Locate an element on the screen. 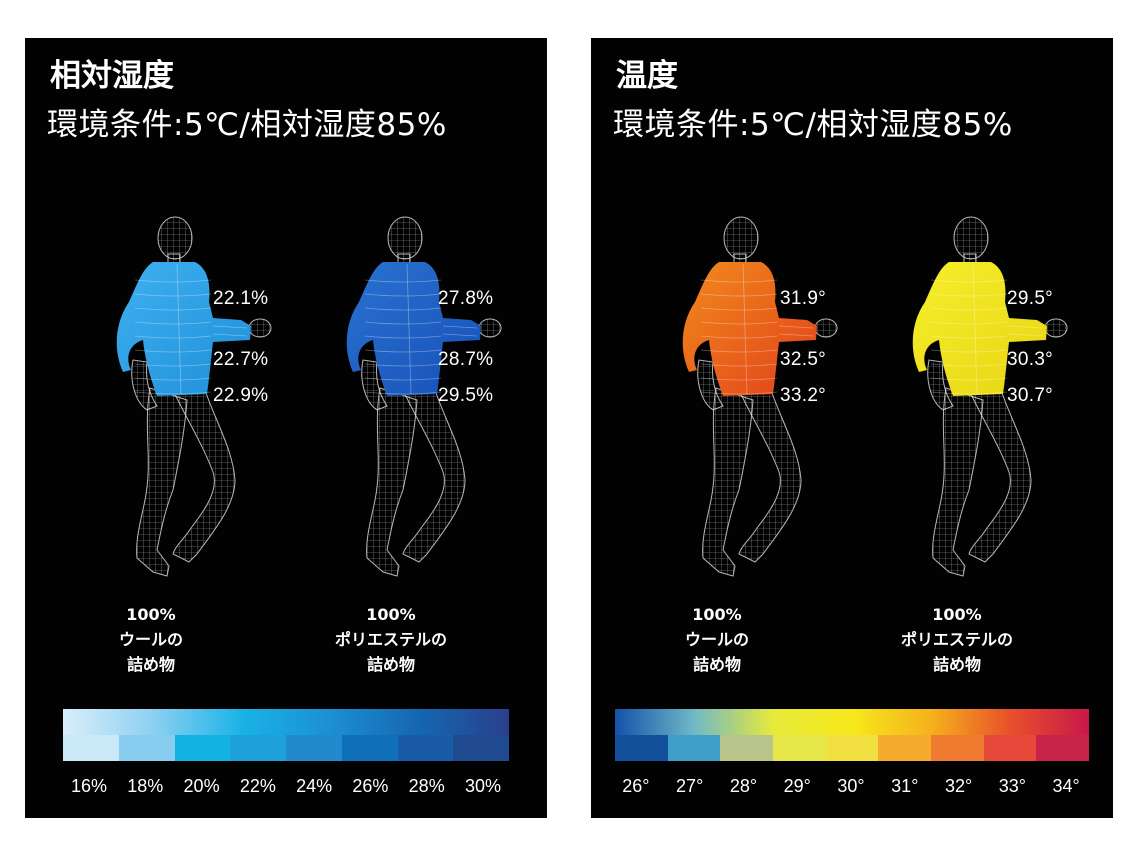 The height and width of the screenshot is (857, 1138). panel-title: 温度 is located at coordinates (647, 76).